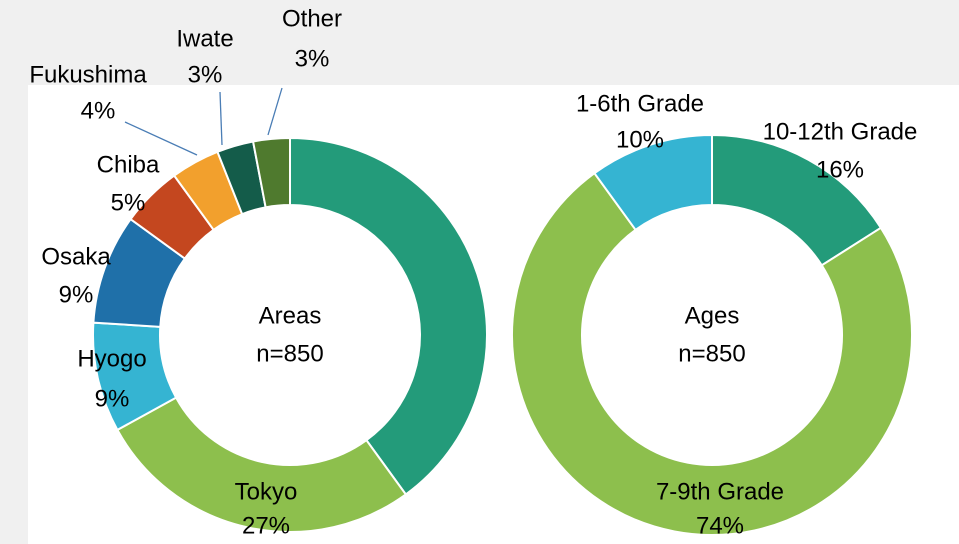  I want to click on slice-label: Tokyo, so click(266, 491).